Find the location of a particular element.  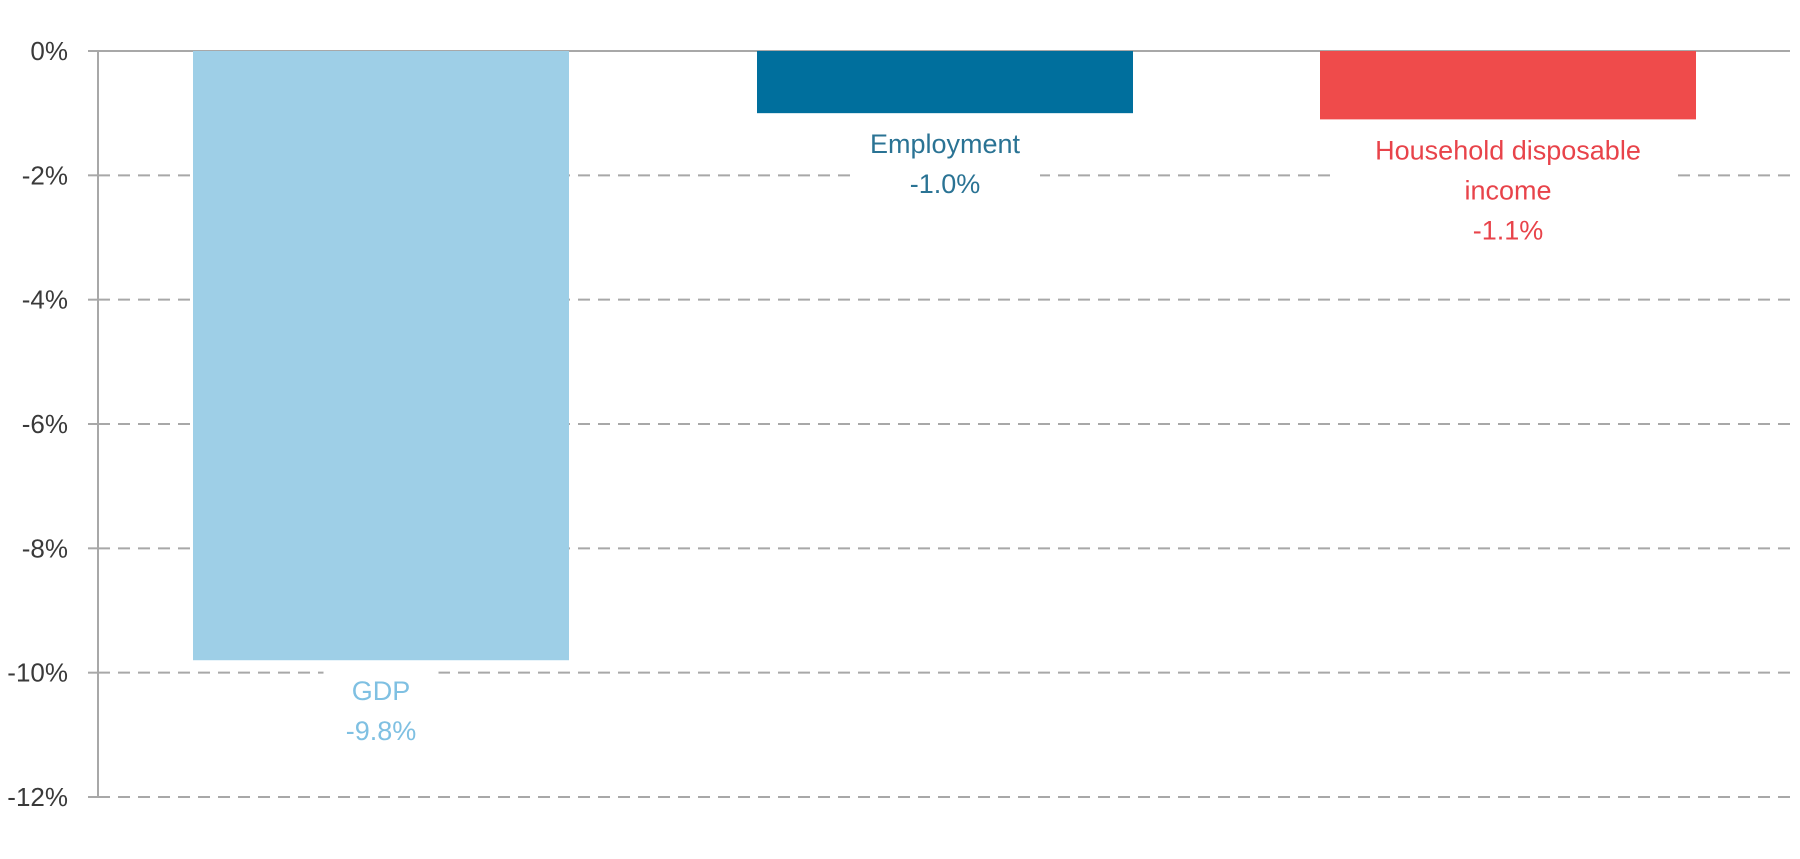

bar-value-label: -1.0% is located at coordinates (945, 184).